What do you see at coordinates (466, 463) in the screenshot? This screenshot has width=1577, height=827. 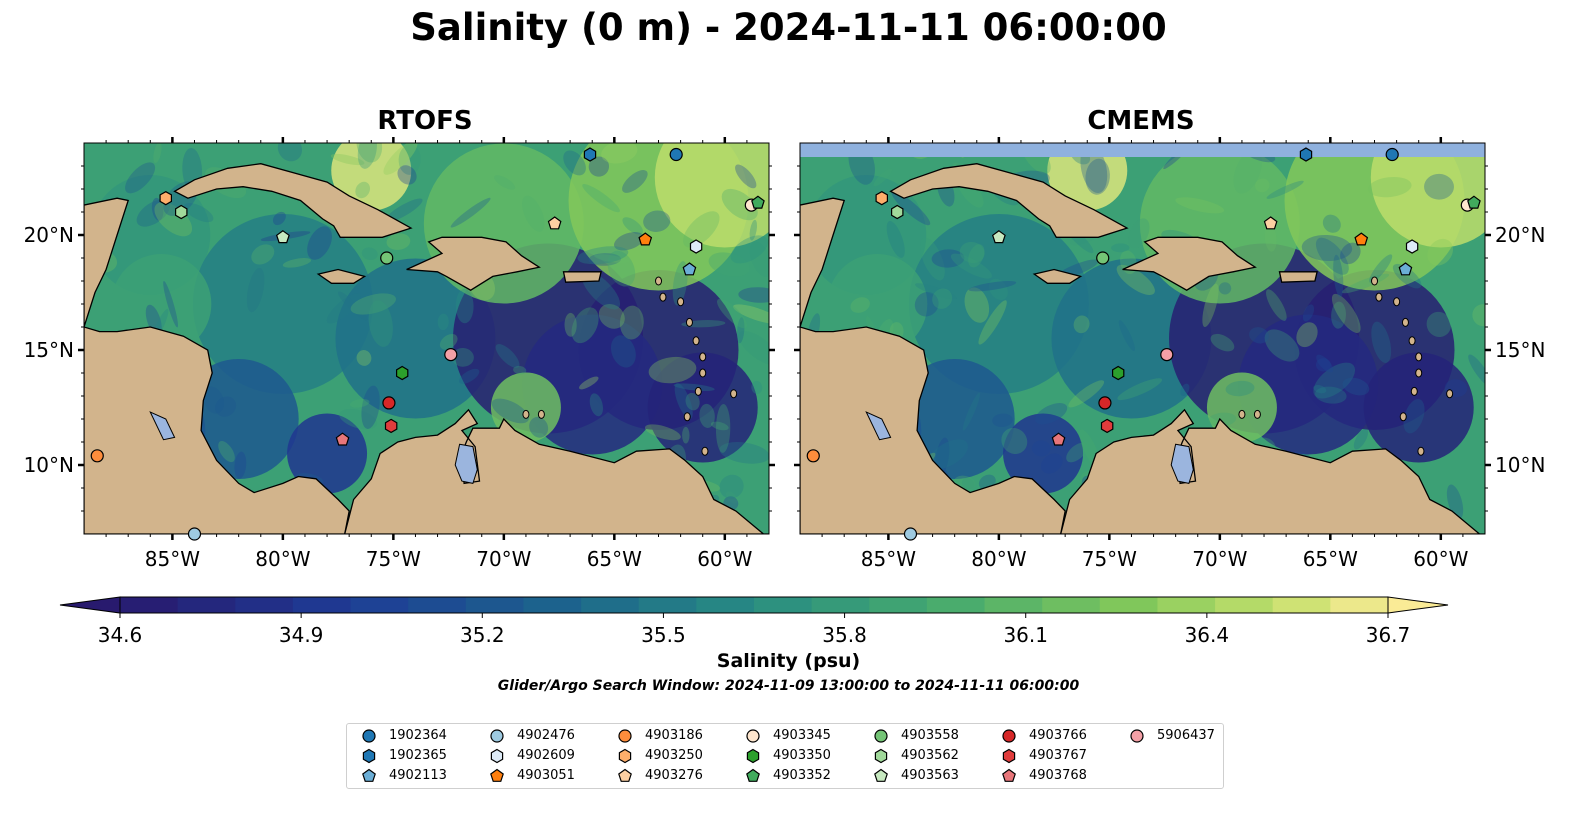 I see `lake` at bounding box center [466, 463].